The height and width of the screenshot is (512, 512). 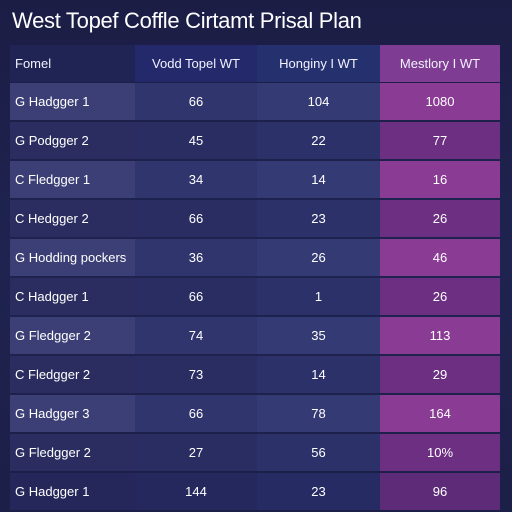 What do you see at coordinates (196, 491) in the screenshot?
I see `value-cell: 144` at bounding box center [196, 491].